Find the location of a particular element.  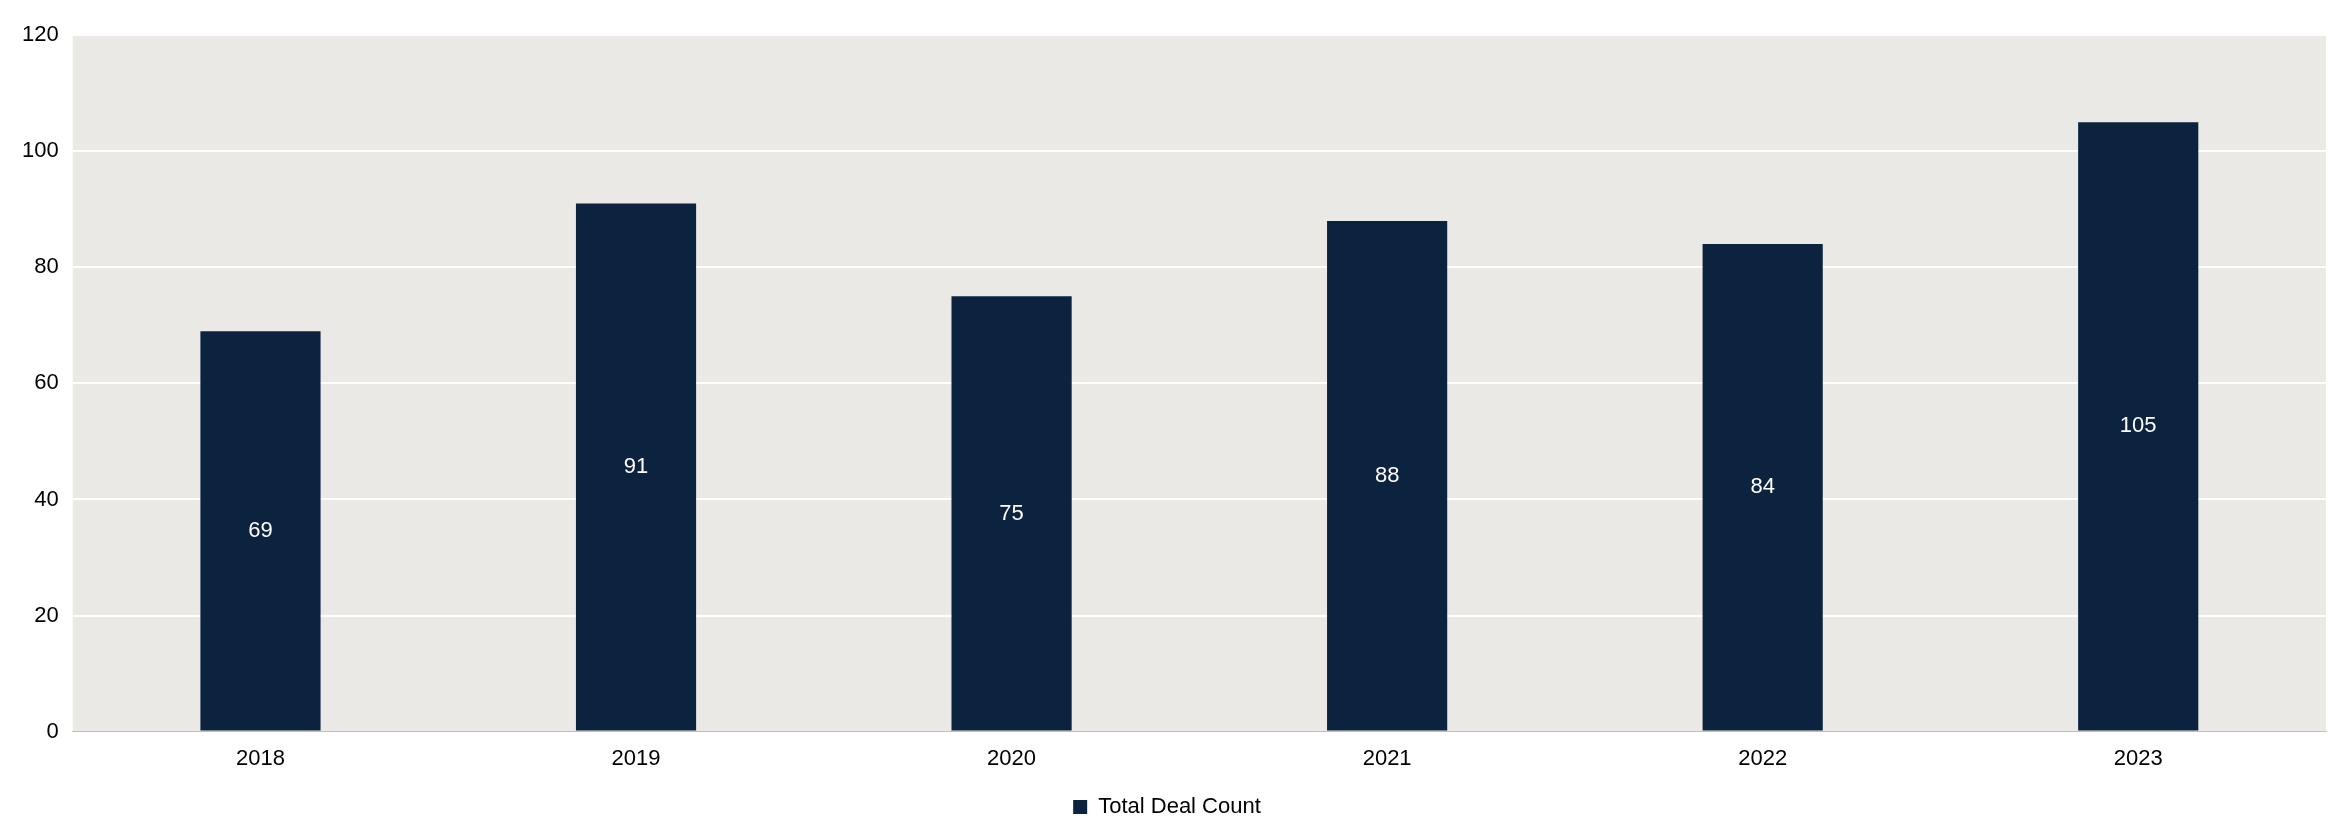

data-label: 88 is located at coordinates (1387, 474).